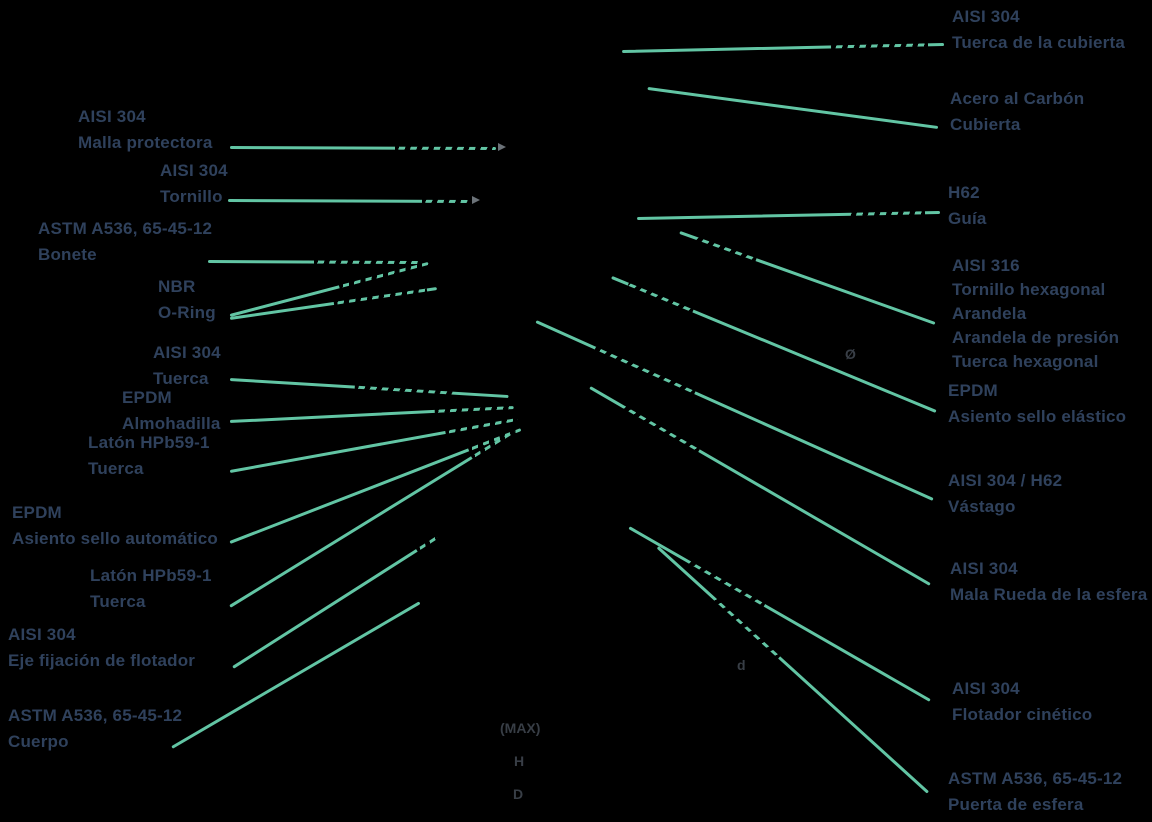 The width and height of the screenshot is (1152, 822). I want to click on part-label-tuerca-inferior: Latón HPb59-1 Tuerca, so click(151, 589).